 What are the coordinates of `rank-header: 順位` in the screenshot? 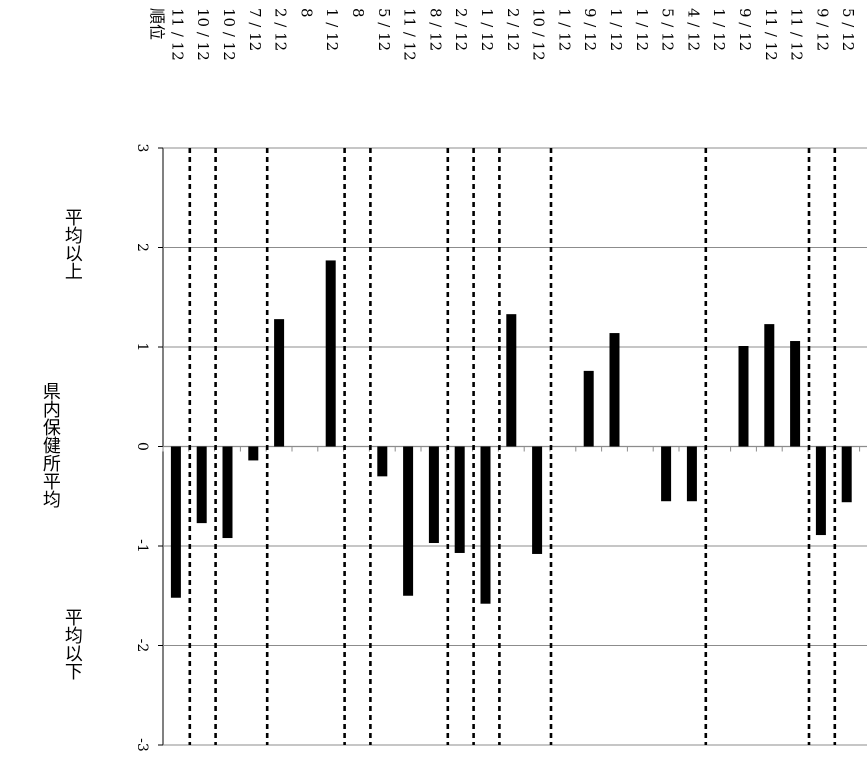 It's located at (157, 24).